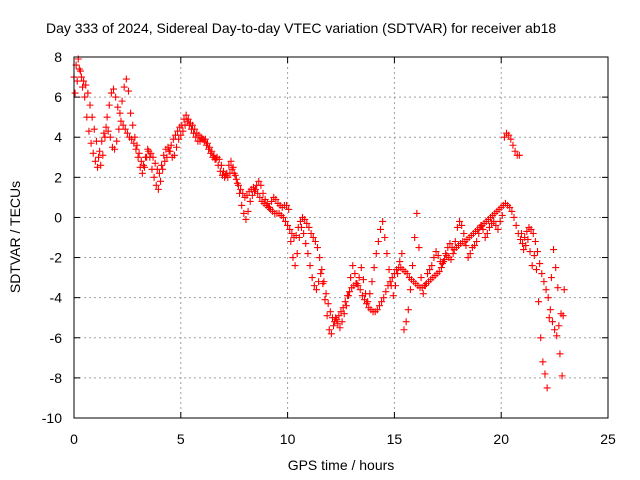 This screenshot has width=640, height=480. What do you see at coordinates (52, 418) in the screenshot?
I see `y-tick-label: -10` at bounding box center [52, 418].